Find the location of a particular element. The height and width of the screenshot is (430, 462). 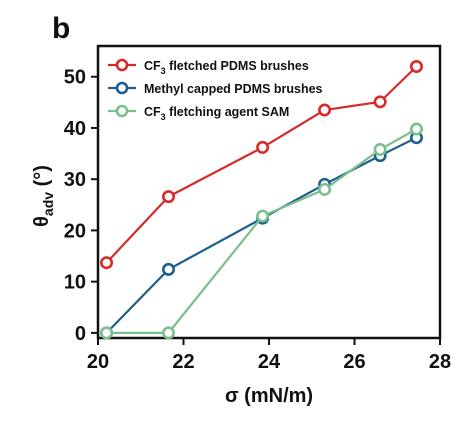

x-tick-label: 26 is located at coordinates (354, 362).